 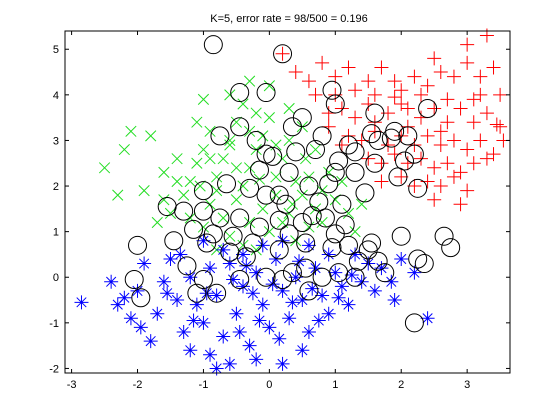 What do you see at coordinates (401, 385) in the screenshot?
I see `x-tick-label: 2` at bounding box center [401, 385].